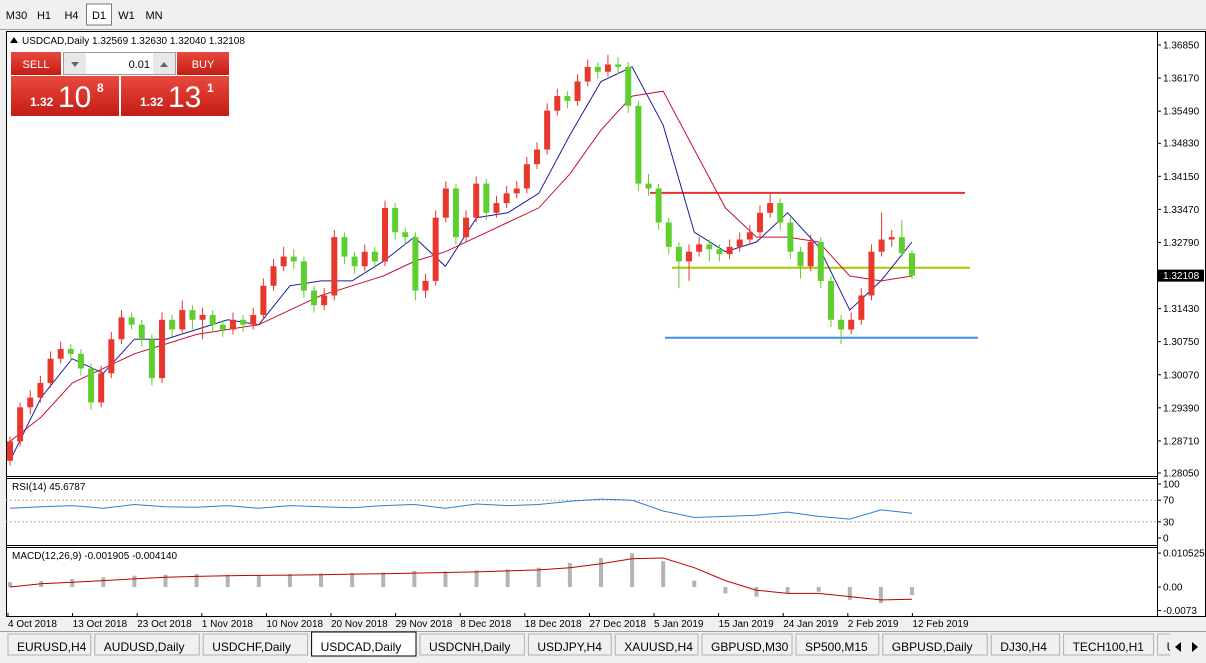 This screenshot has height=663, width=1206. What do you see at coordinates (49, 487) in the screenshot?
I see `rsi-label: RSI(14) 45.6787` at bounding box center [49, 487].